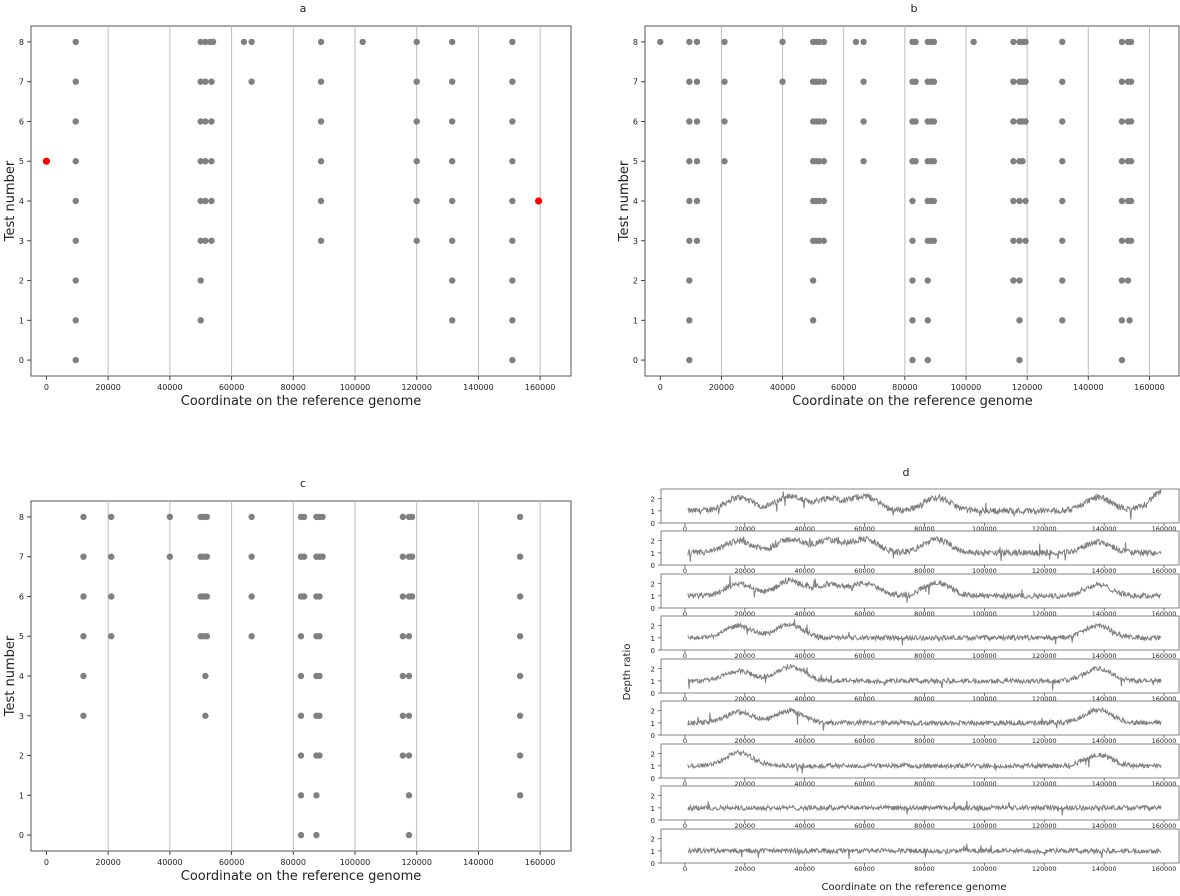 Image resolution: width=1180 pixels, height=896 pixels. Describe the element at coordinates (744, 656) in the screenshot. I see `x-tick-label: 20000` at that location.